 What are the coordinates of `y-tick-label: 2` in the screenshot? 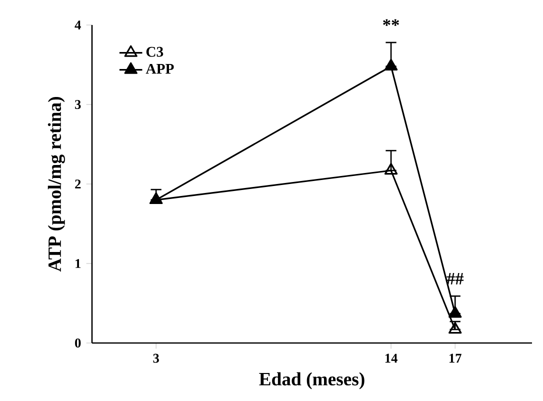 It's located at (78, 184).